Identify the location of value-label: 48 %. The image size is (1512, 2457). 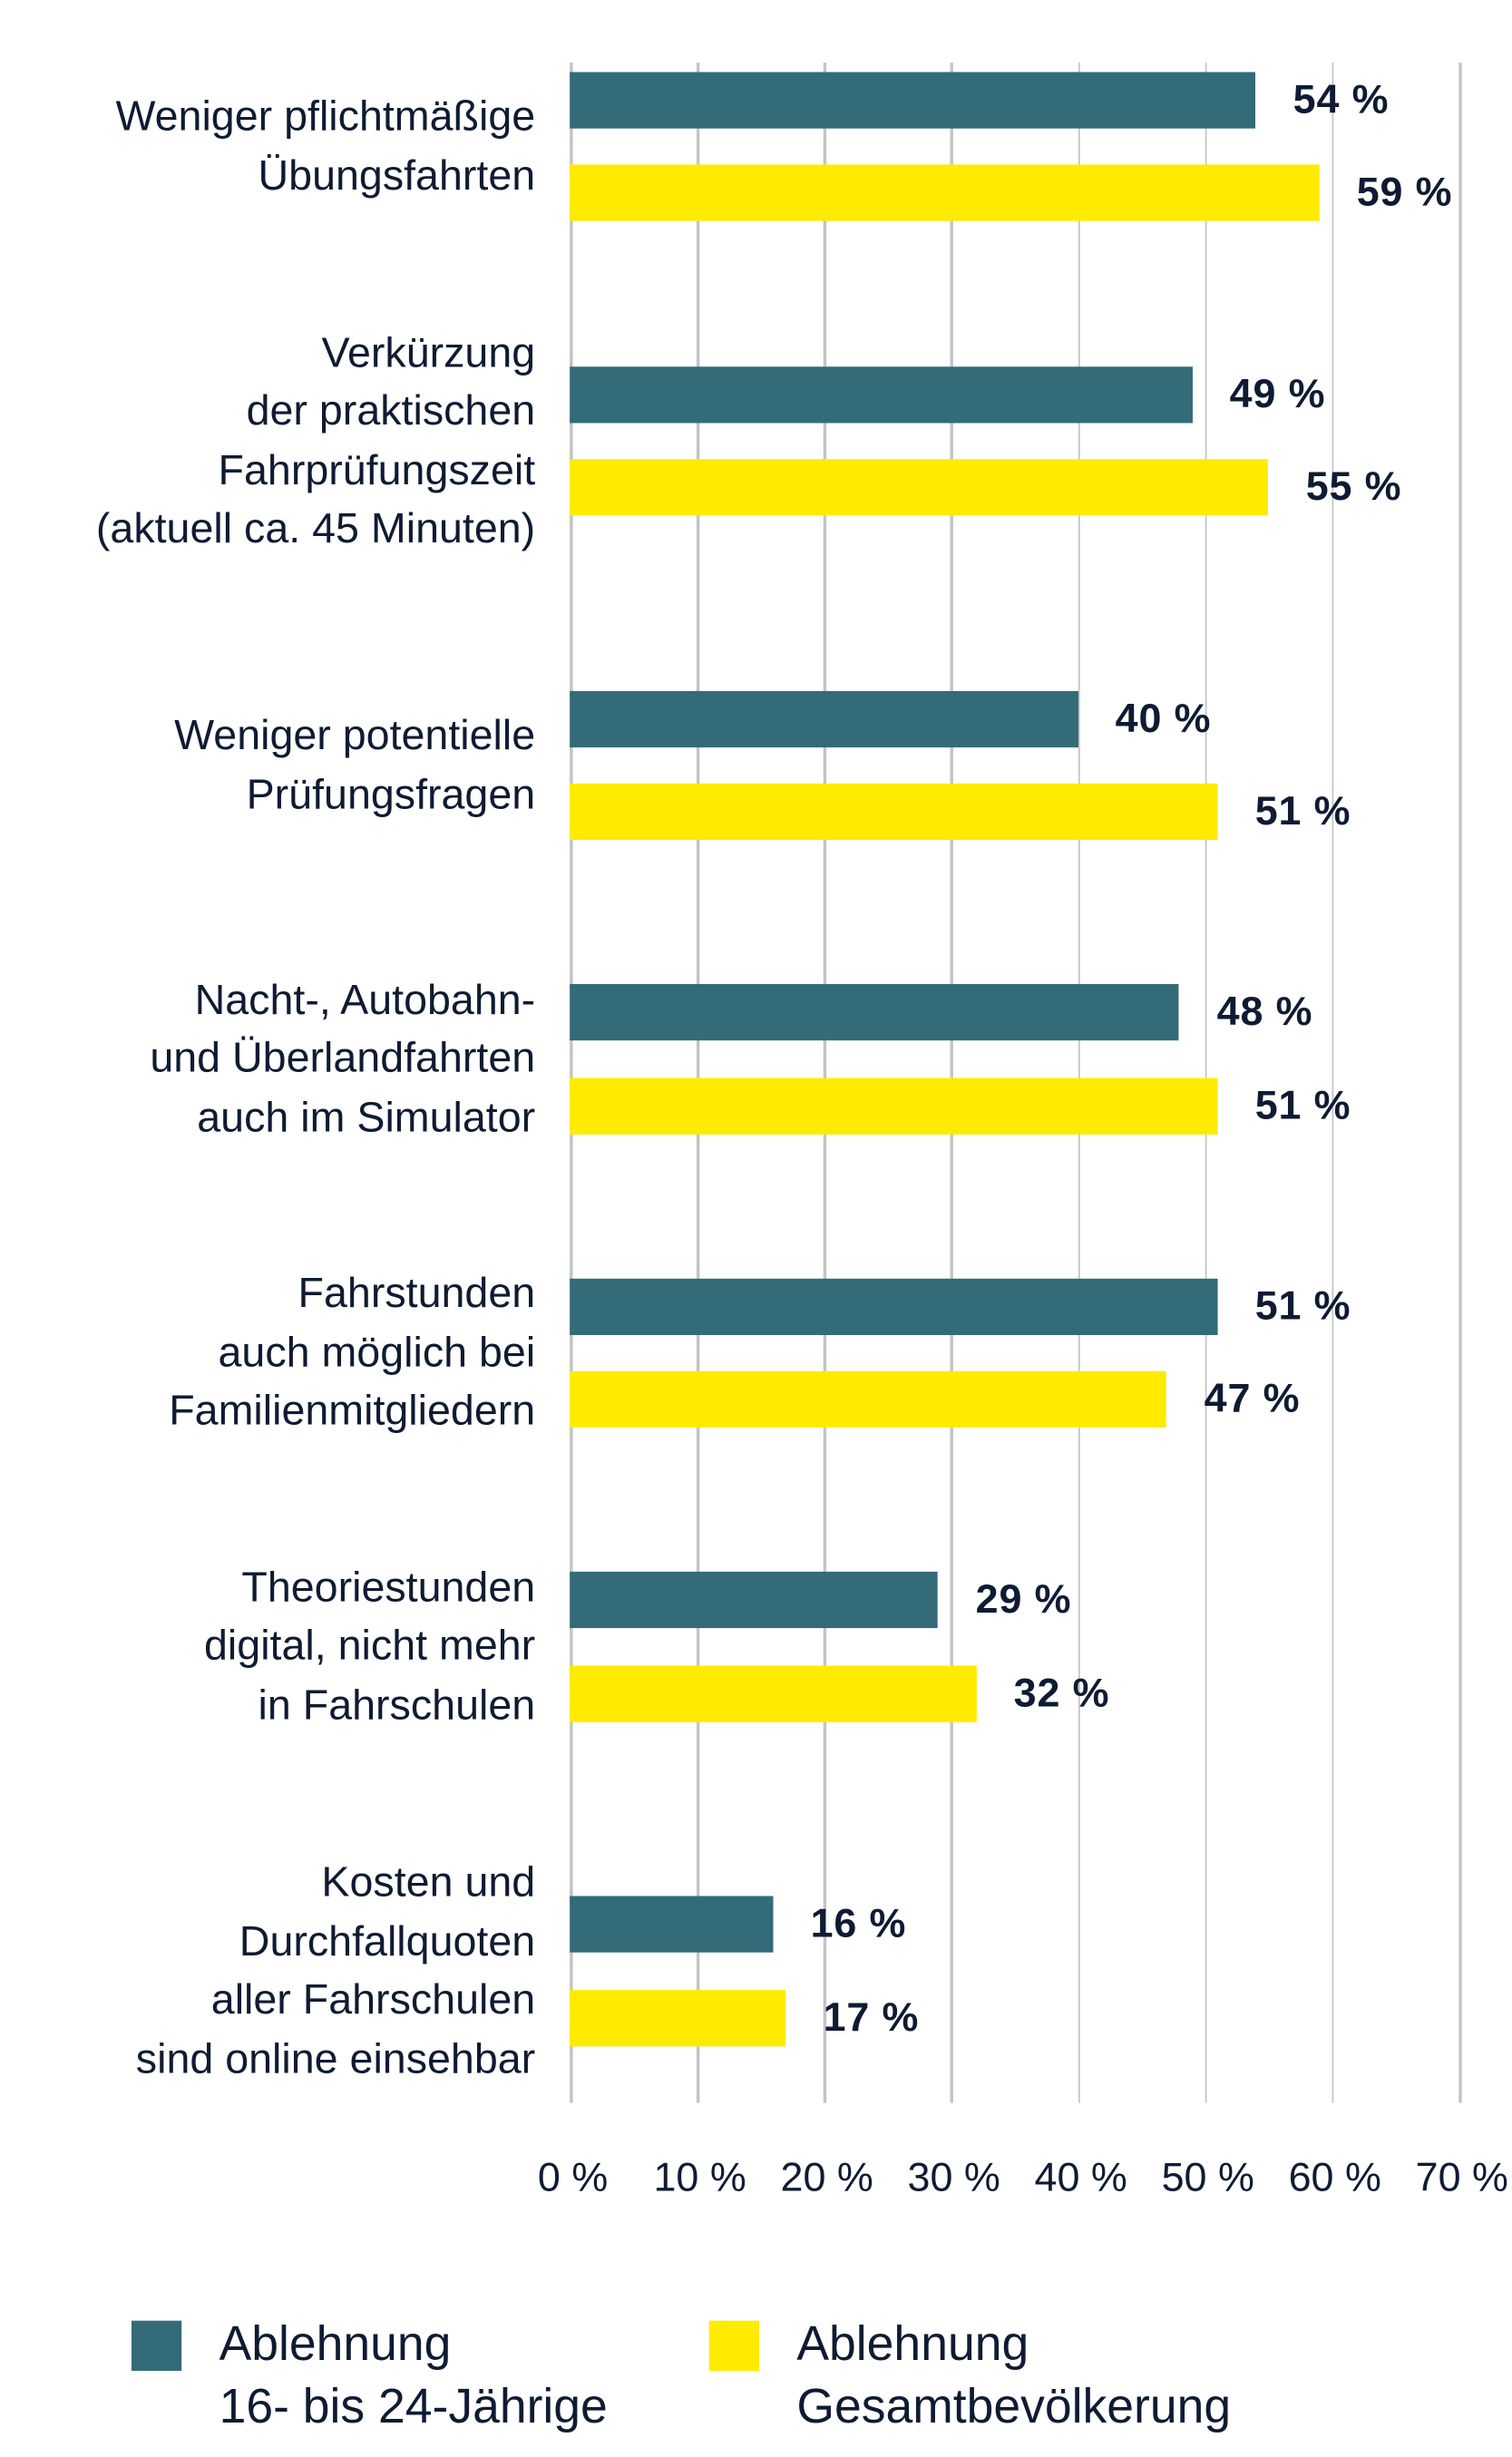
(1264, 1011).